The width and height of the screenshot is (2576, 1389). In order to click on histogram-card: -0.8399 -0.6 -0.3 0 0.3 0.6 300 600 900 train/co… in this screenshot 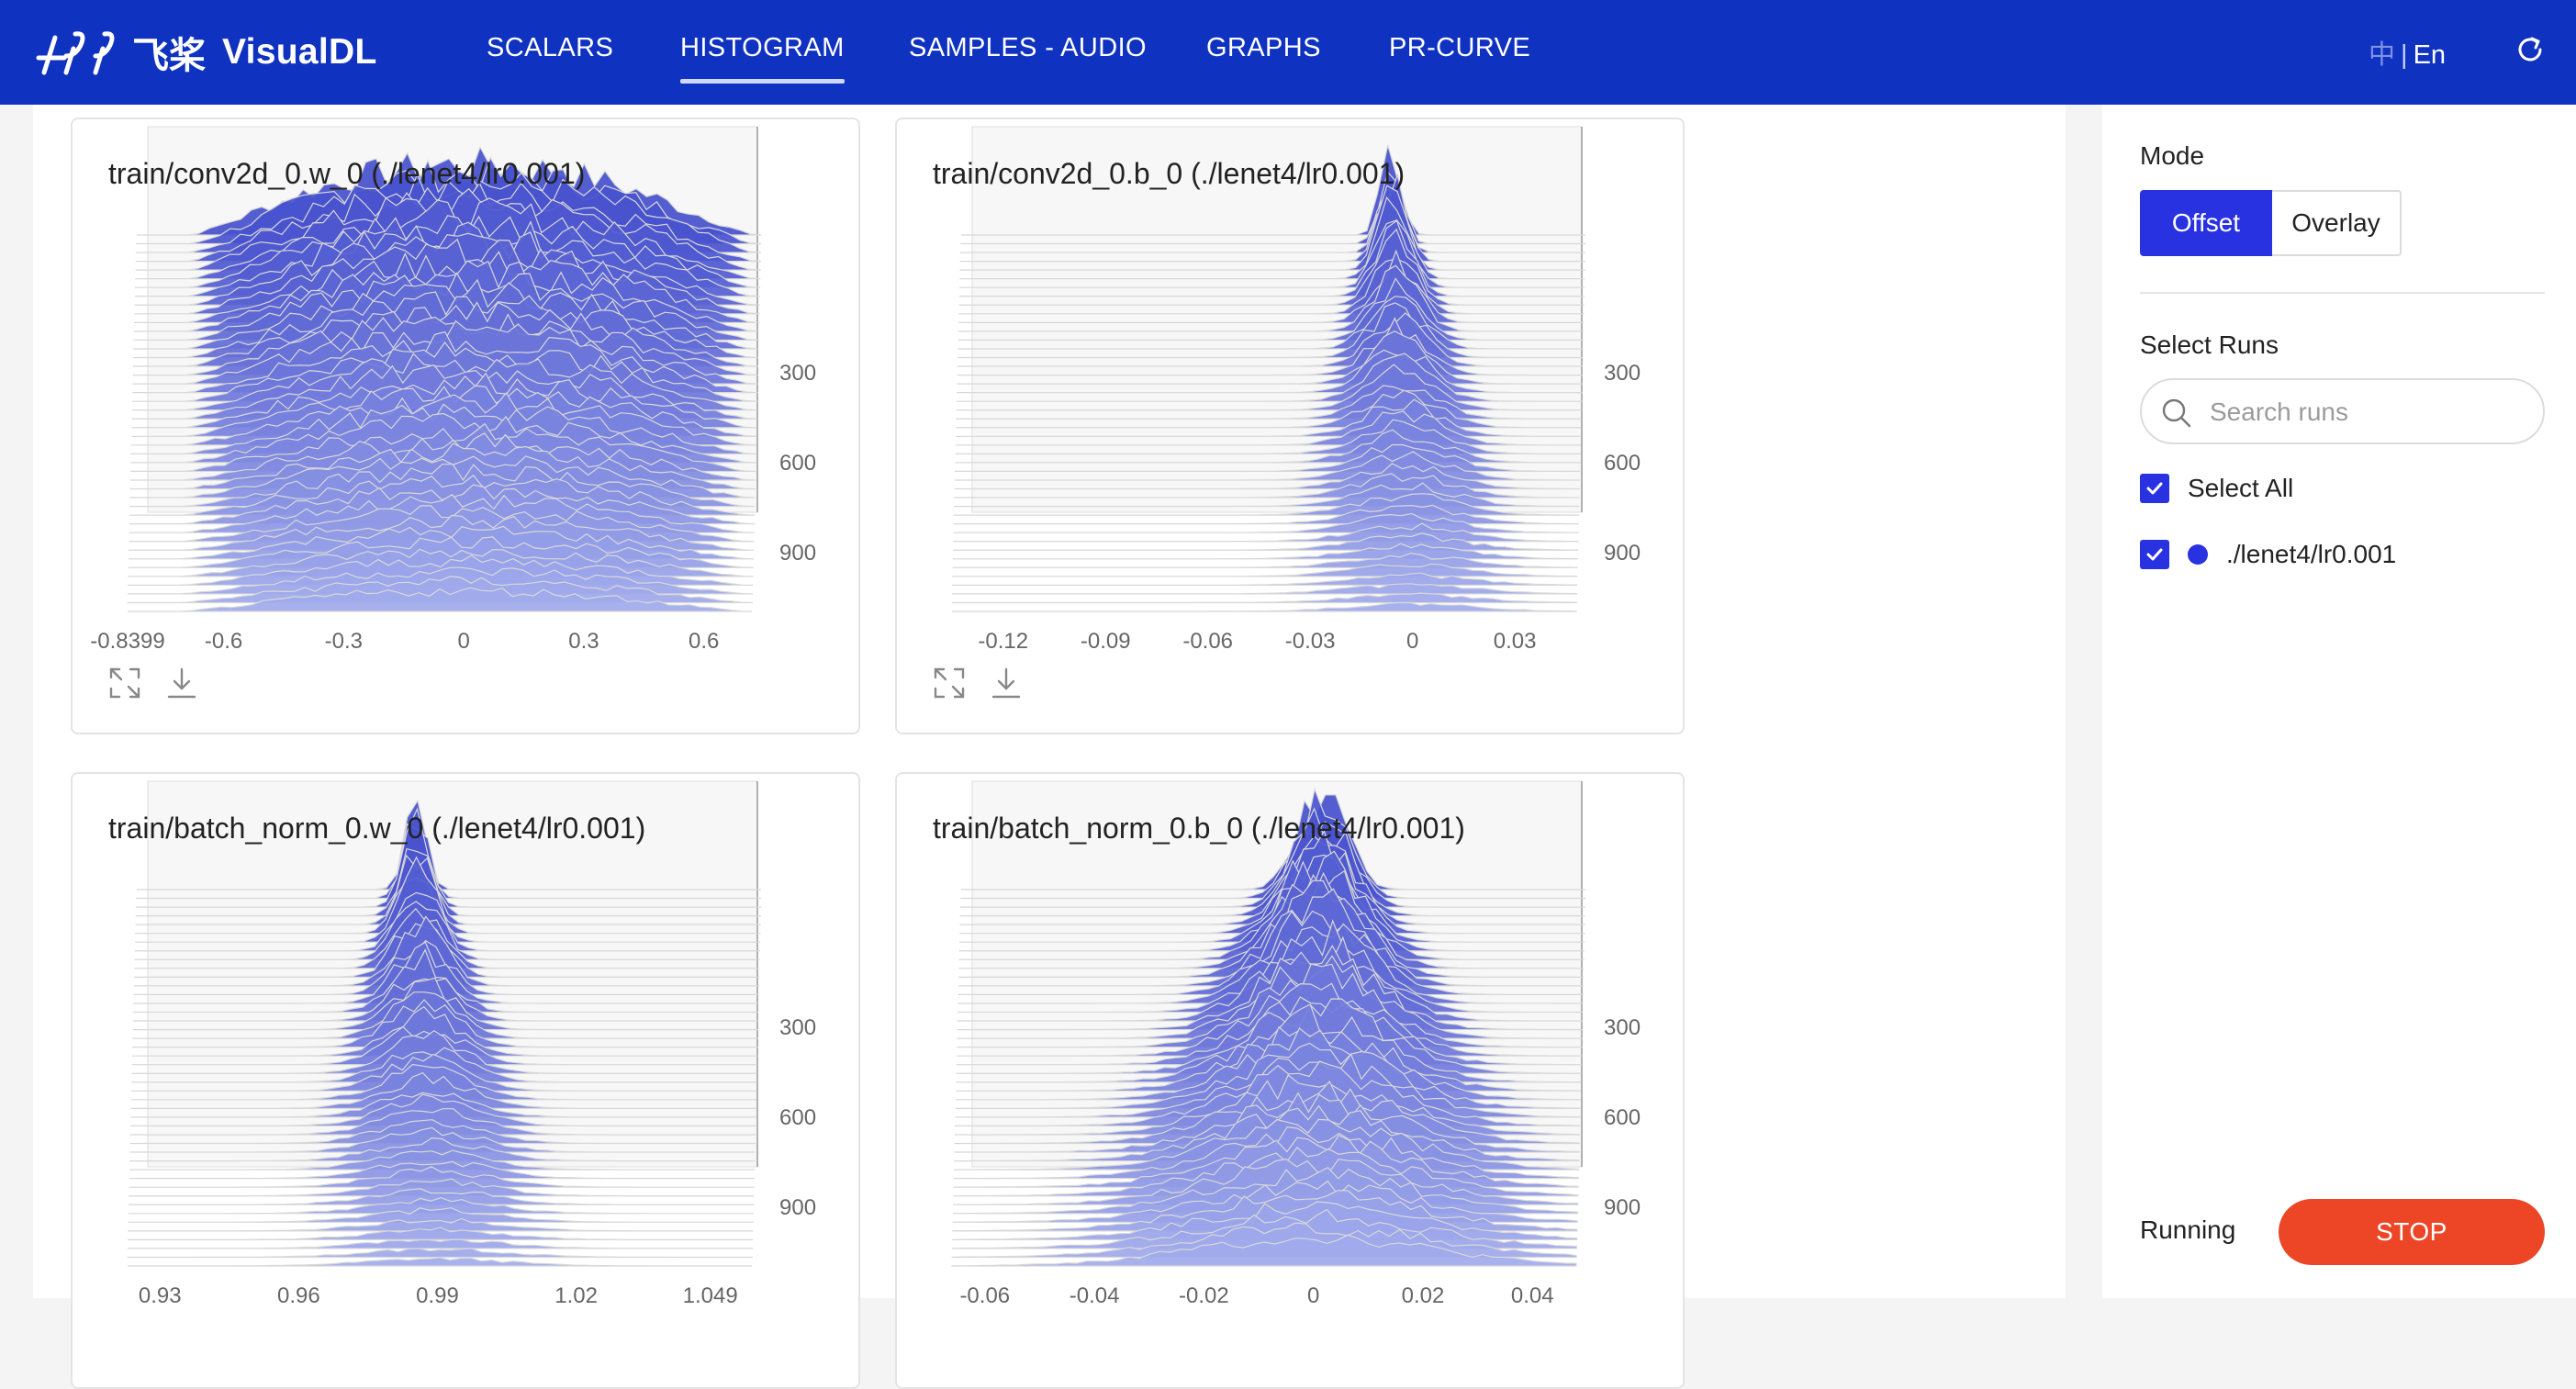, I will do `click(465, 426)`.